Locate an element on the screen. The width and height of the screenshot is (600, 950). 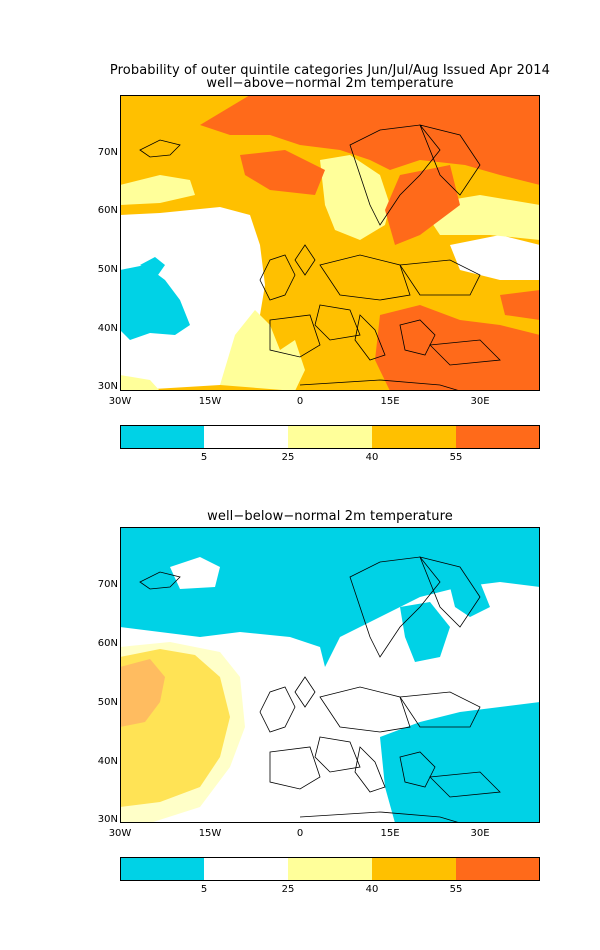
panel2-ytick-60n: 60N is located at coordinates (107, 643).